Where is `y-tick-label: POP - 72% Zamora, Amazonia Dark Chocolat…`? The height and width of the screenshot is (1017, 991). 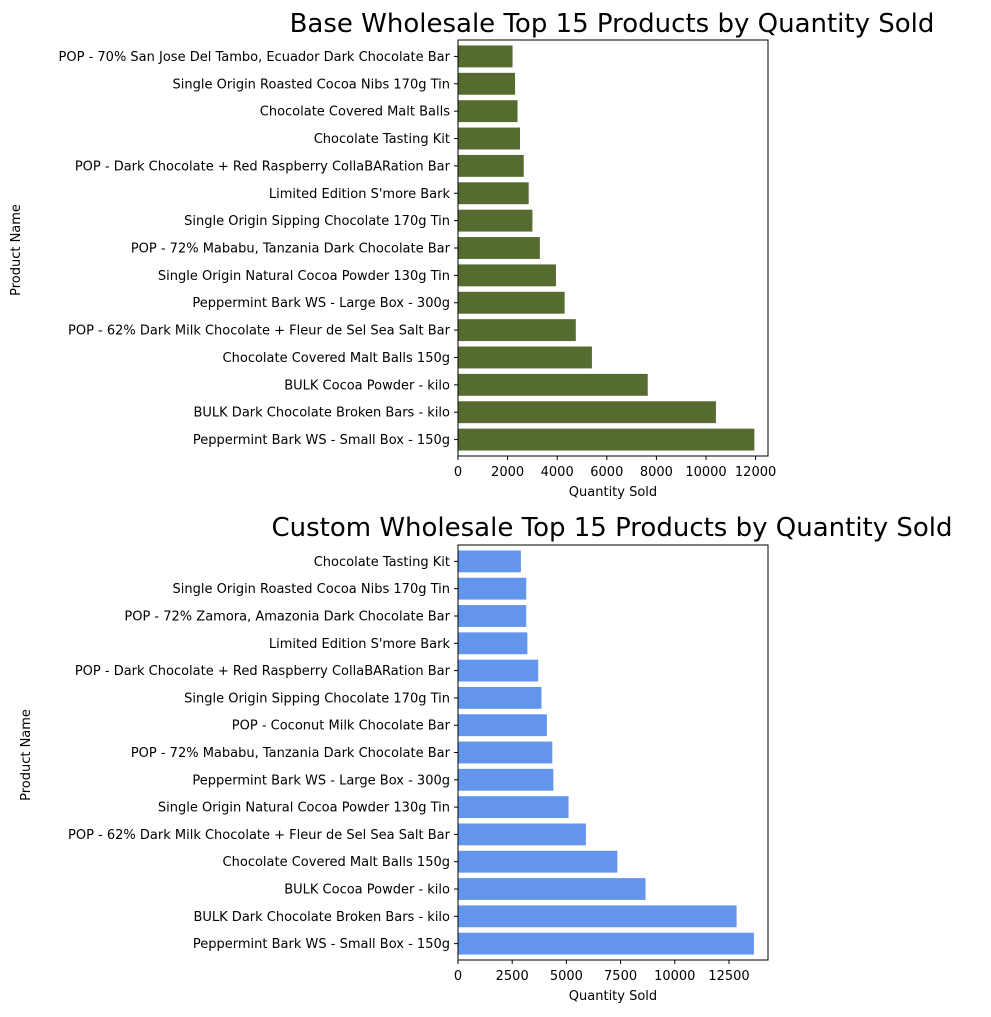 y-tick-label: POP - 72% Zamora, Amazonia Dark Chocolat… is located at coordinates (287, 616).